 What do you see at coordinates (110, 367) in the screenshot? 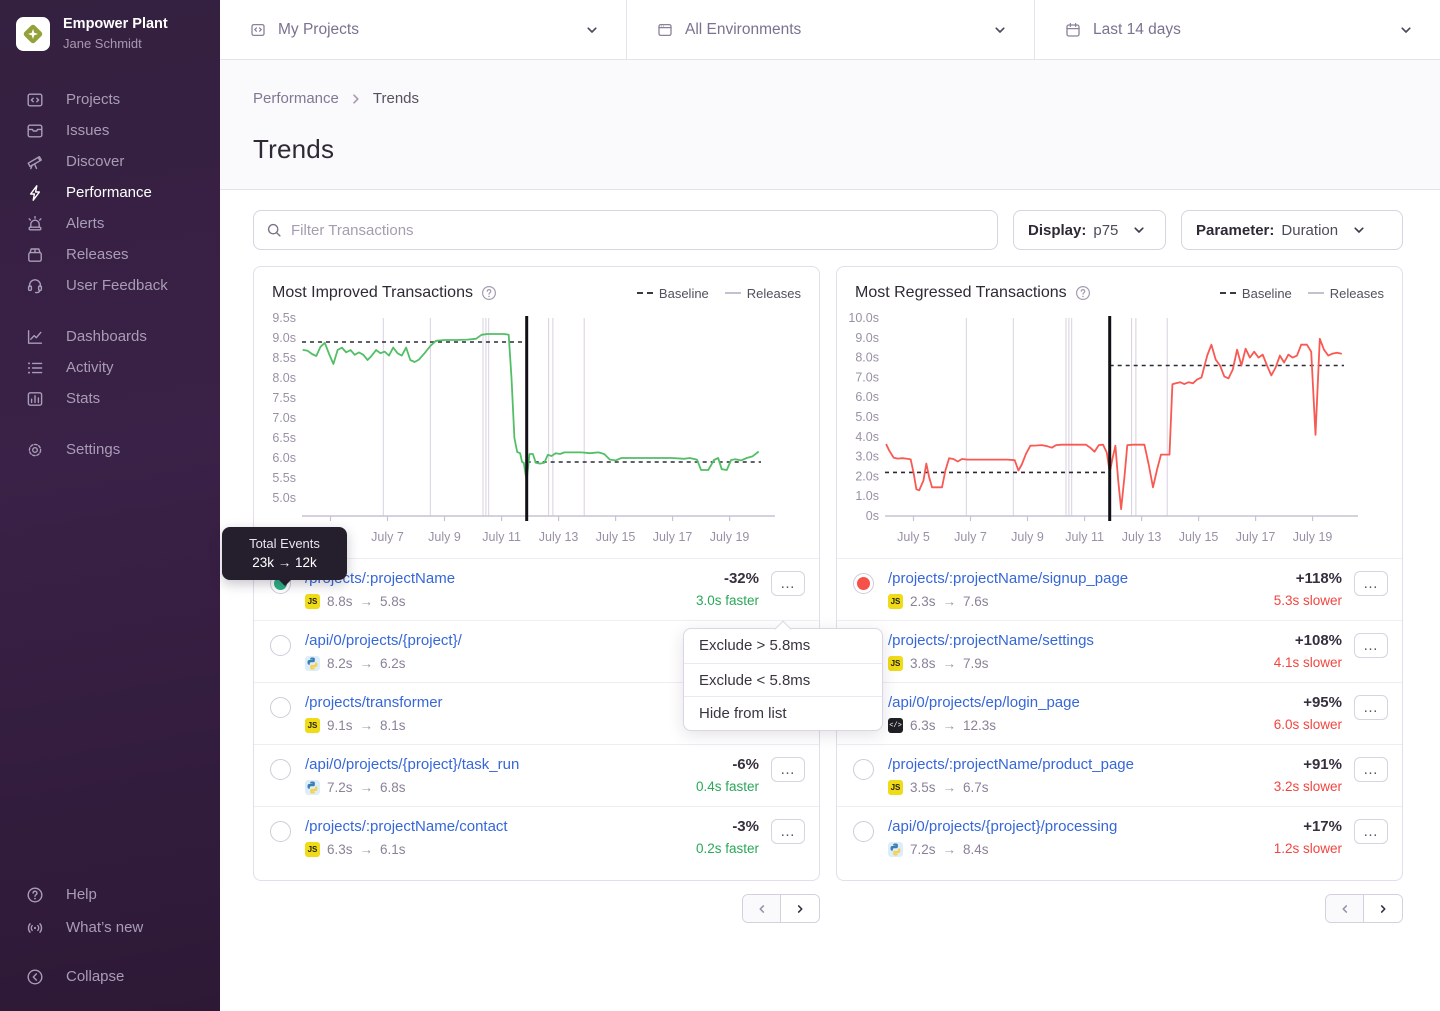
I see `sidebar-item-activity: Activity` at bounding box center [110, 367].